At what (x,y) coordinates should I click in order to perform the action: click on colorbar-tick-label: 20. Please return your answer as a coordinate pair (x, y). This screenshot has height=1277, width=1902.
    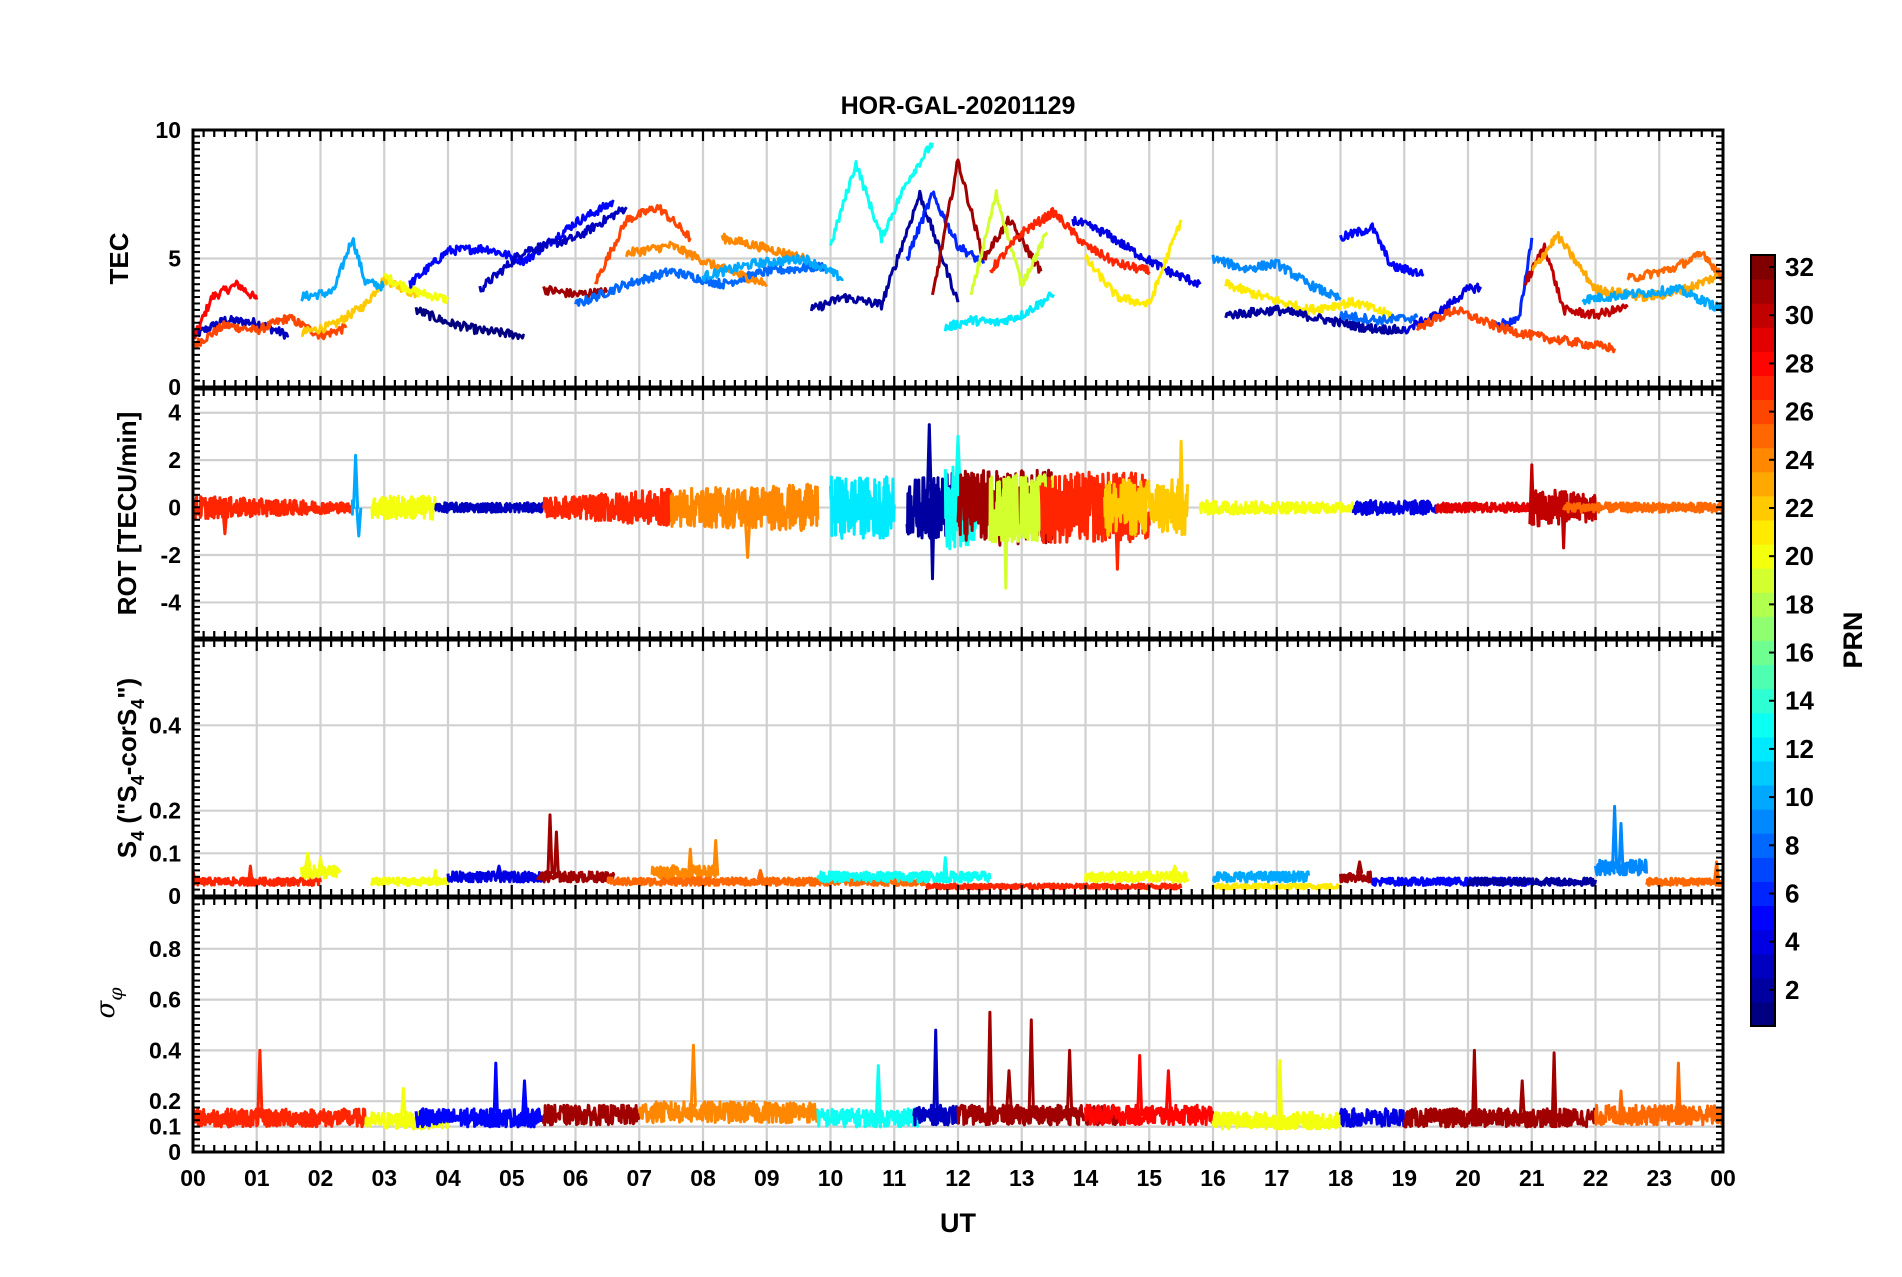
    Looking at the image, I should click on (1799, 556).